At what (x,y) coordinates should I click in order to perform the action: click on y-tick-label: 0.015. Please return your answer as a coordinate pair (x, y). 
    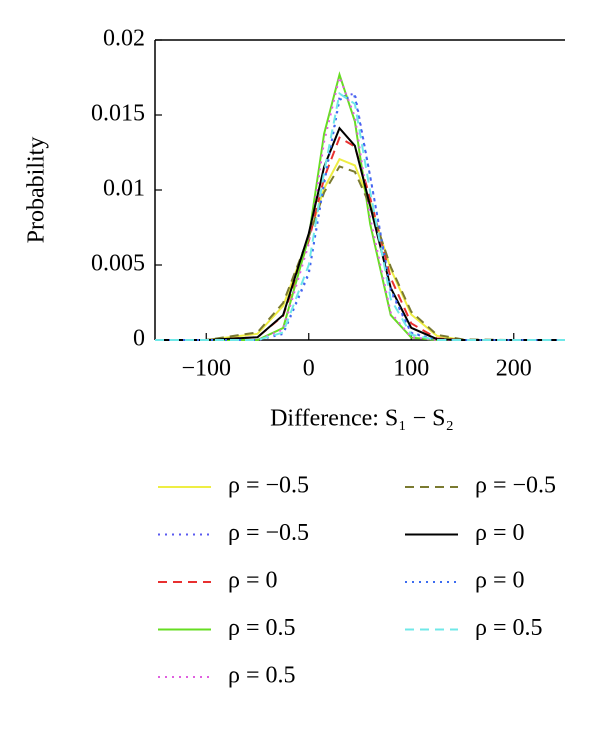
    Looking at the image, I should click on (118, 114).